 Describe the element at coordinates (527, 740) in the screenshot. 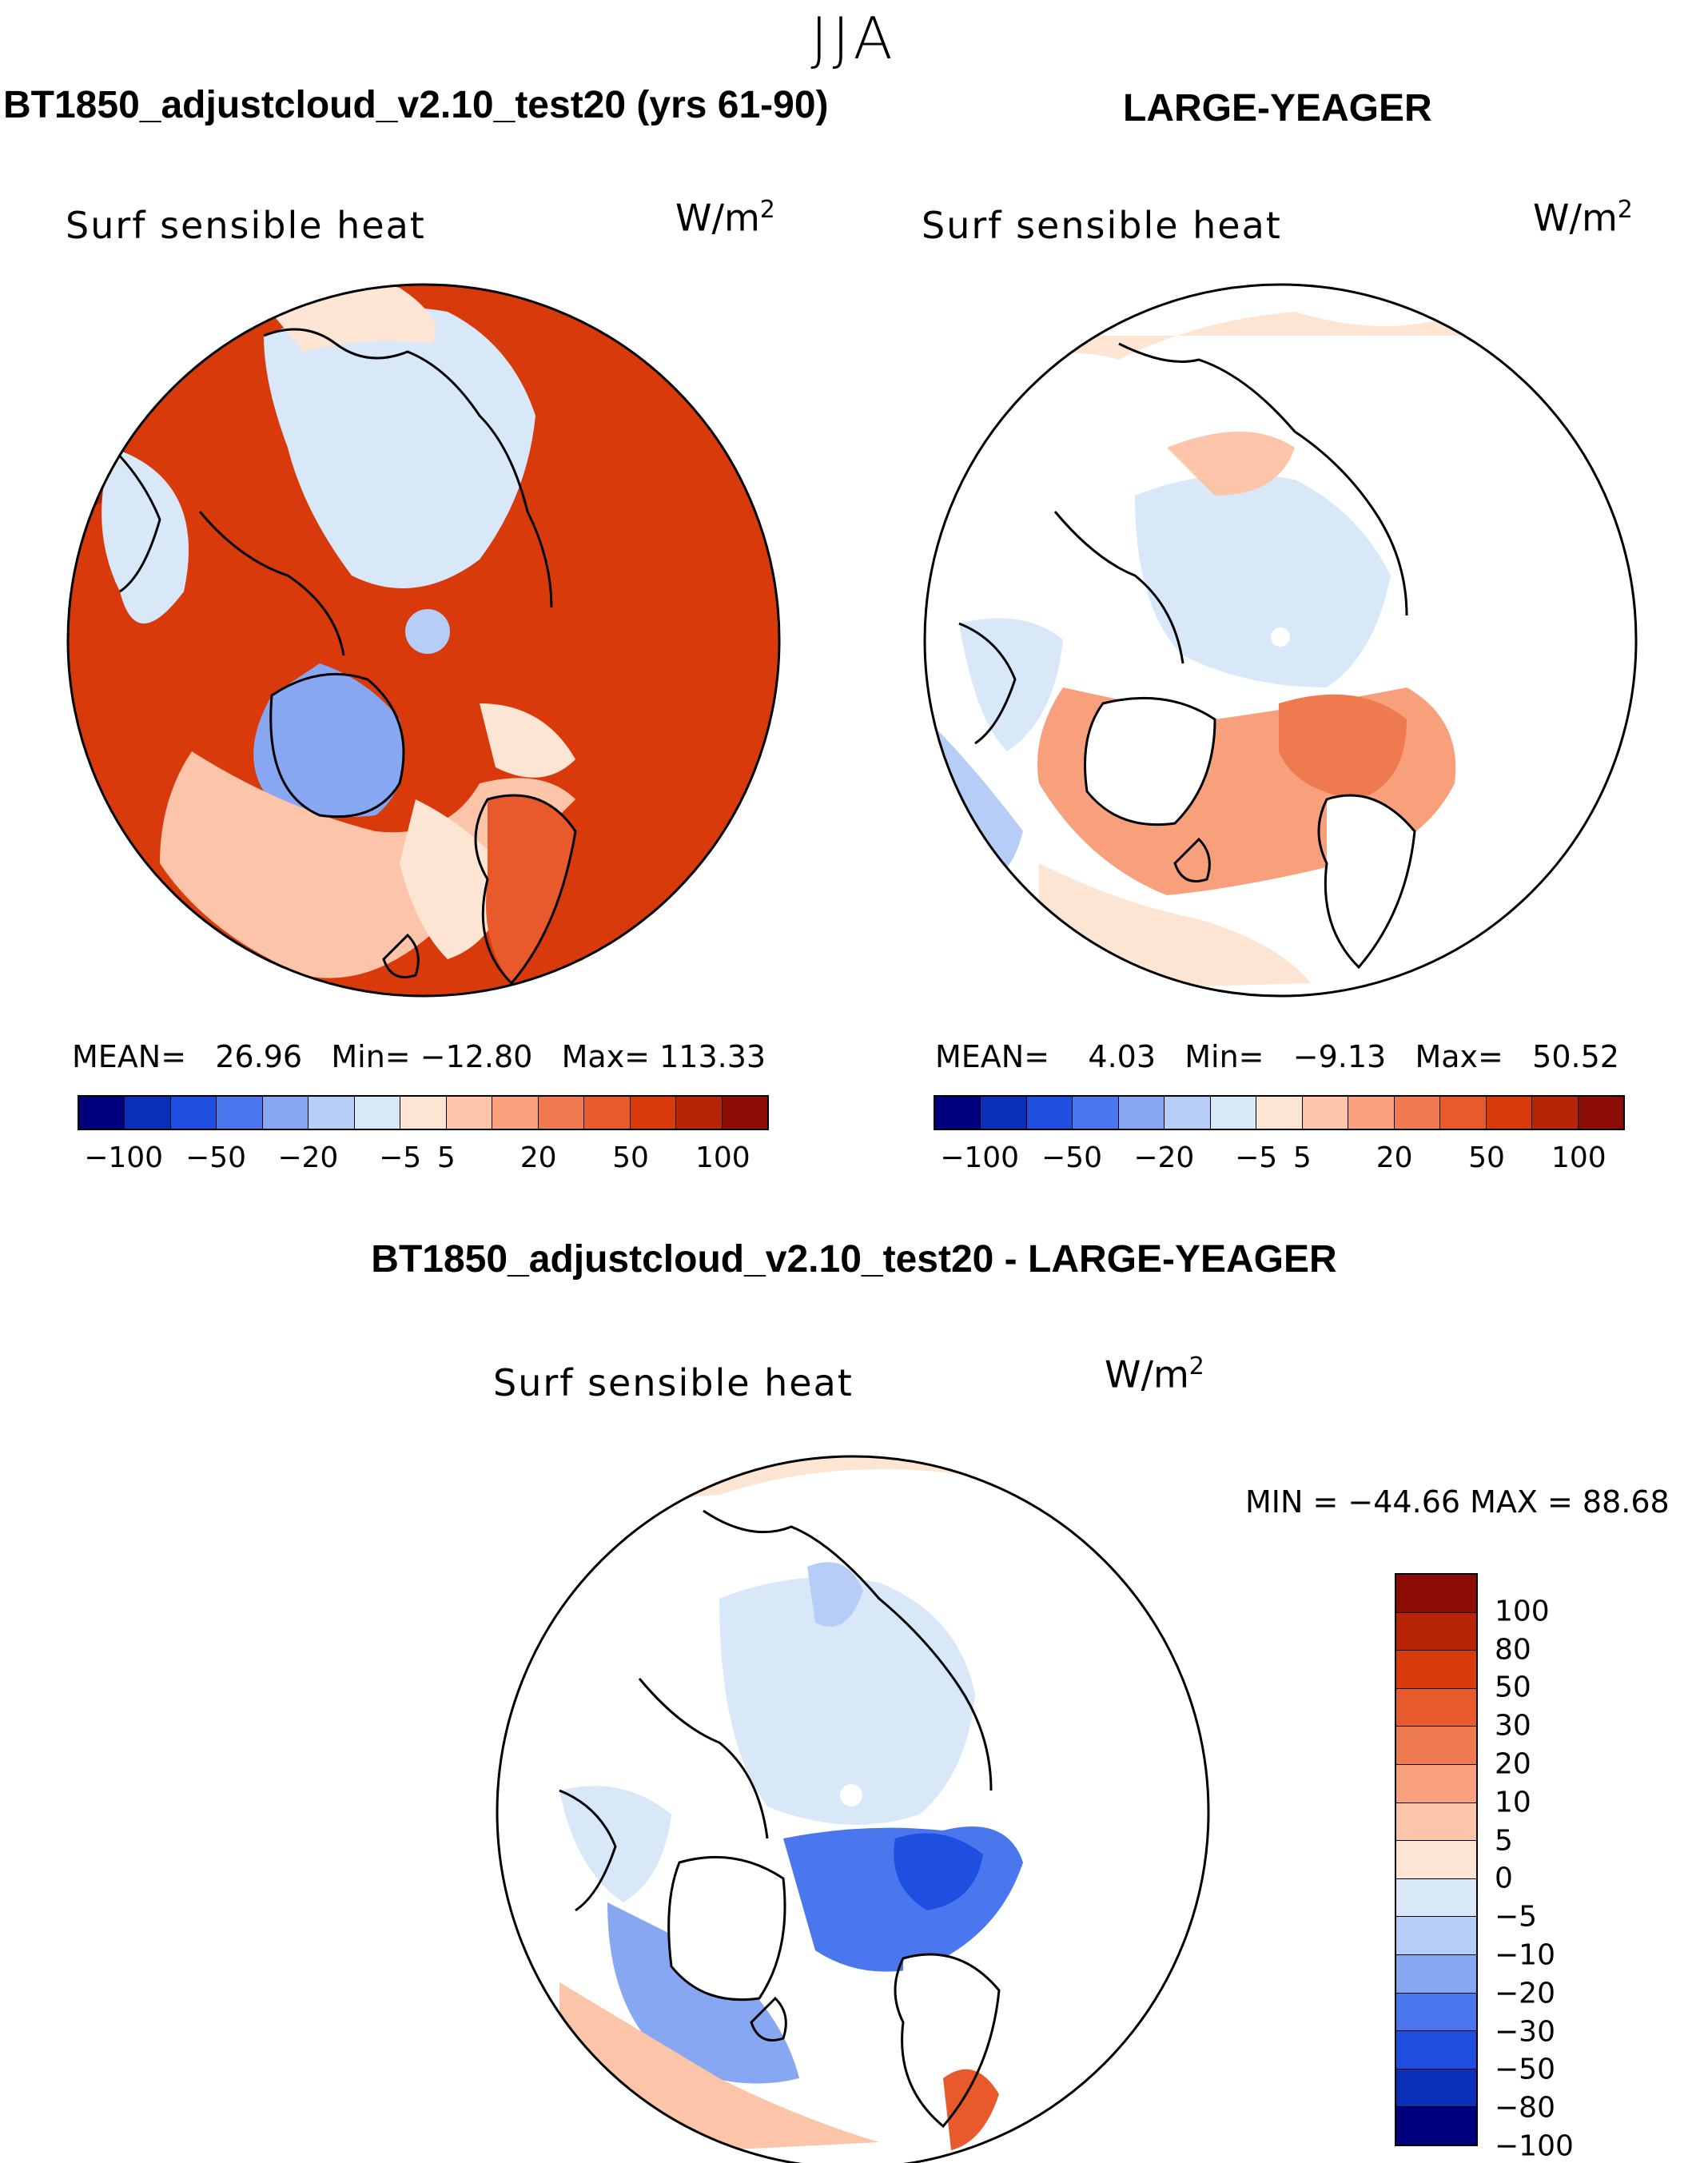

I see `model-barents-sea` at that location.